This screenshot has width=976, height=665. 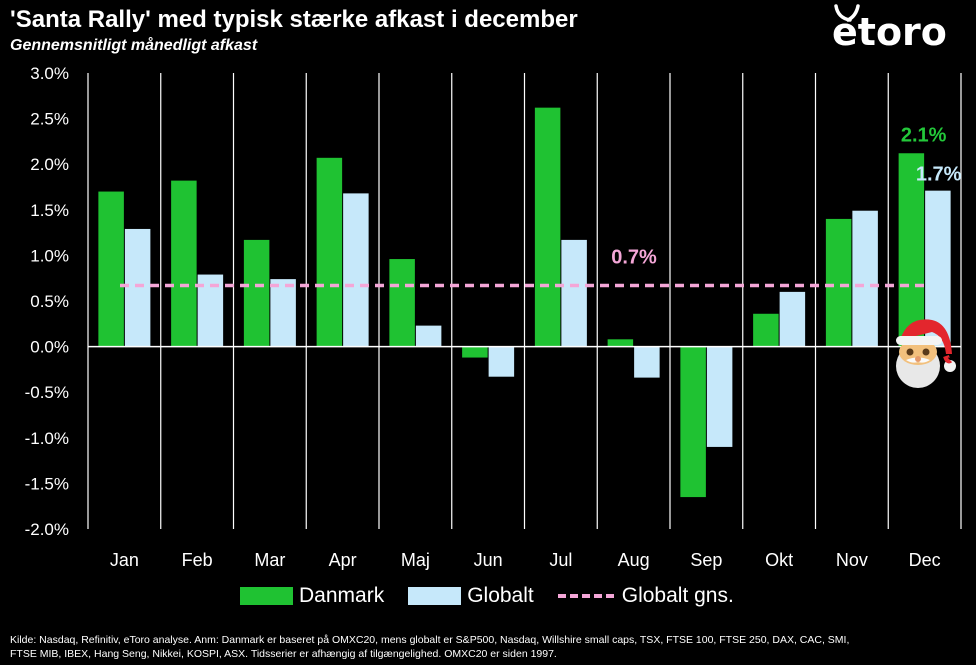 I want to click on x-tick-label: Nov, so click(x=852, y=560).